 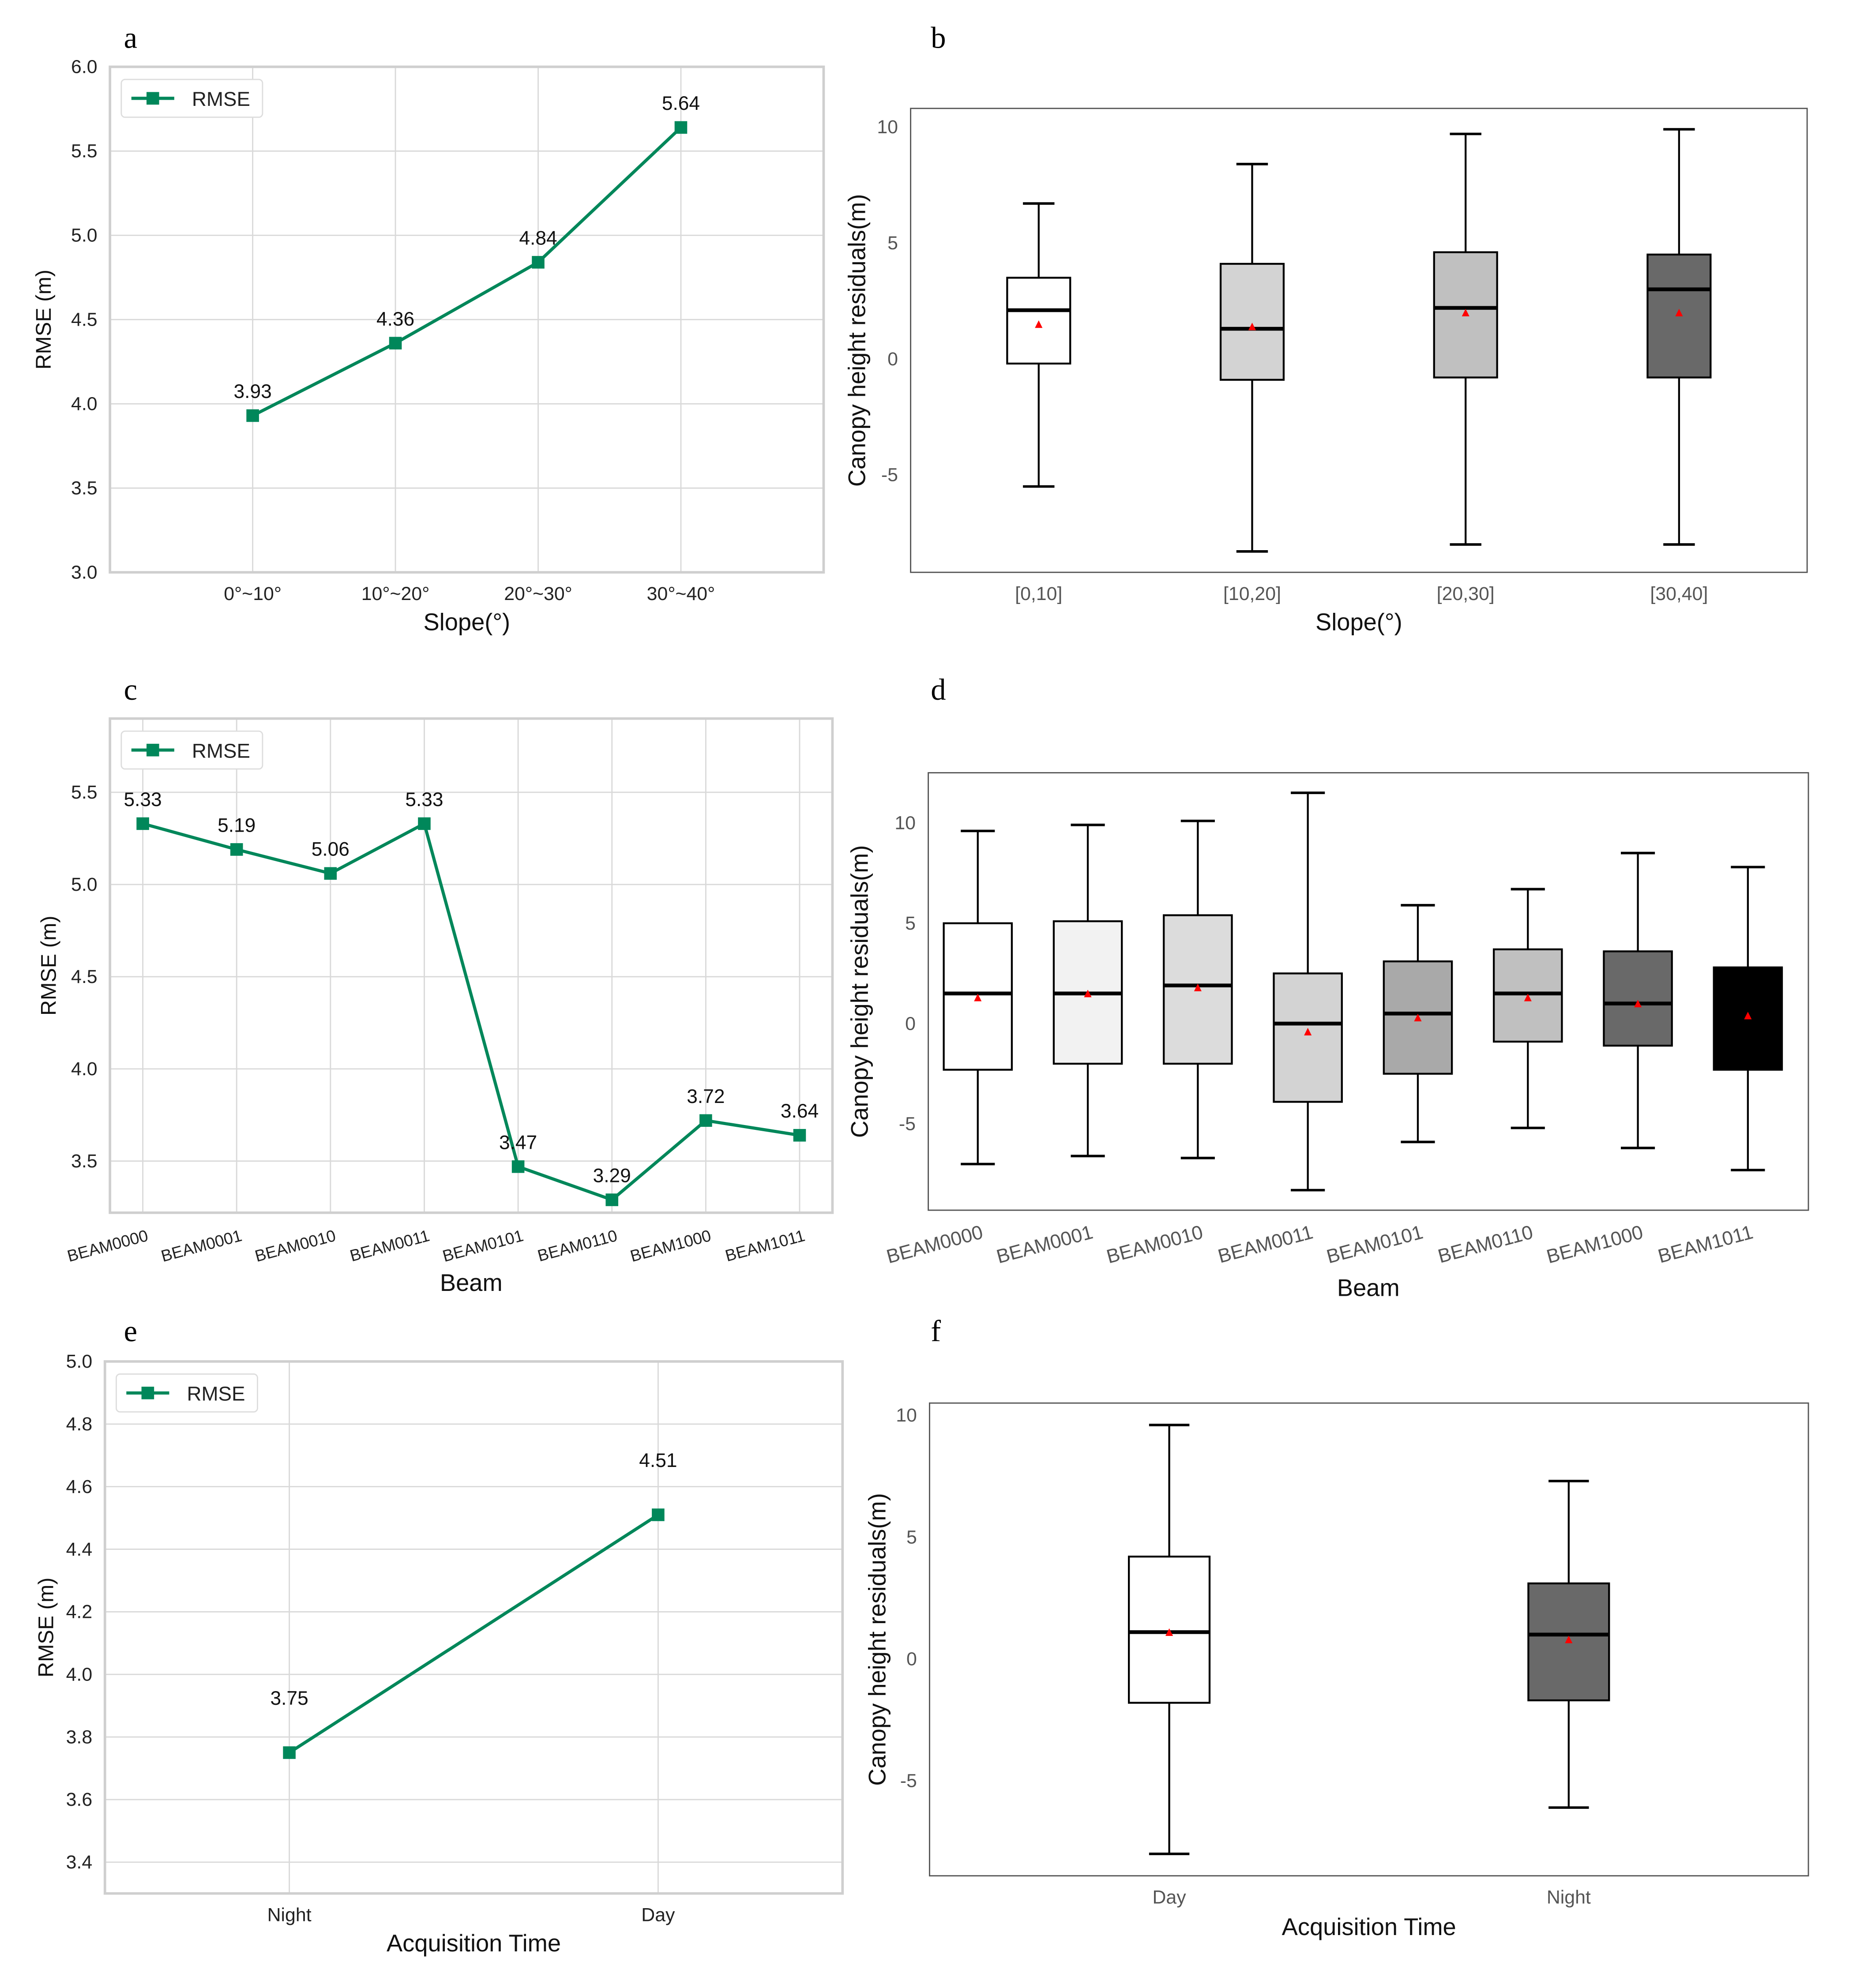 What do you see at coordinates (1679, 593) in the screenshot?
I see `x-tick-label: [30,40]` at bounding box center [1679, 593].